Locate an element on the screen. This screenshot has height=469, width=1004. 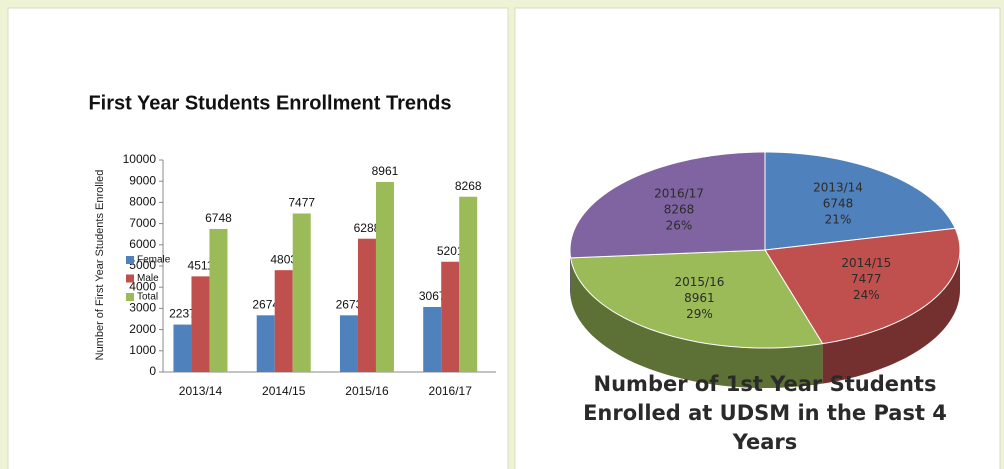
y-tick-label: 5000 is located at coordinates (142, 265).